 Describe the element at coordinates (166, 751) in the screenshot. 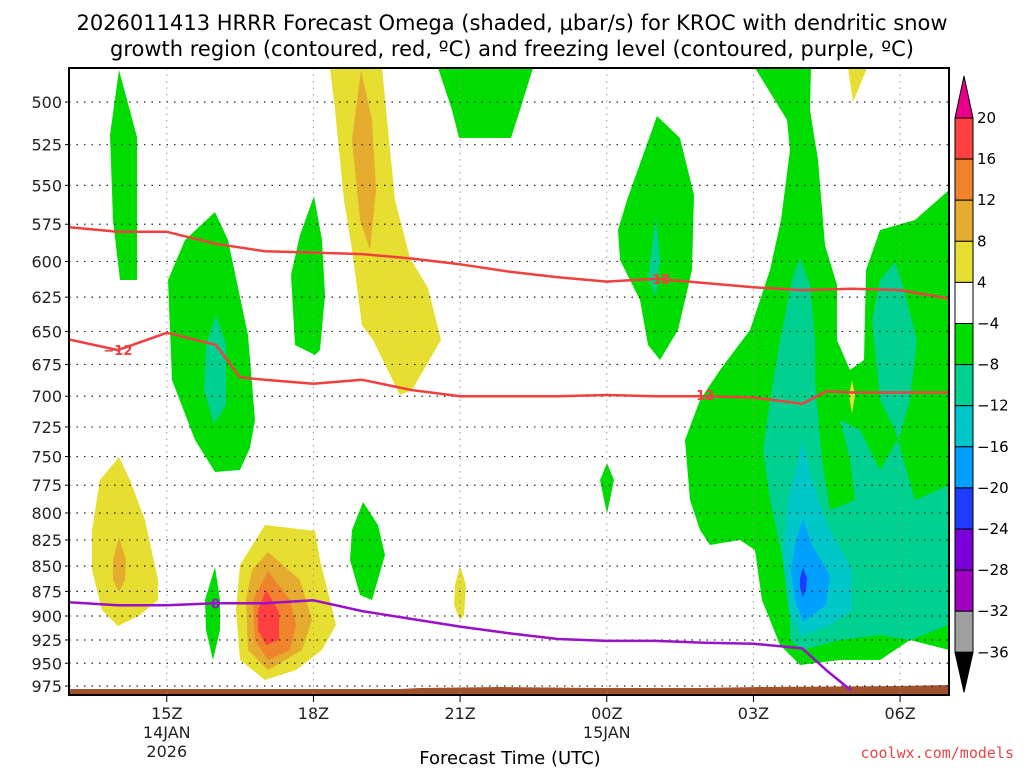

I see `x-tick-year: 2026` at that location.